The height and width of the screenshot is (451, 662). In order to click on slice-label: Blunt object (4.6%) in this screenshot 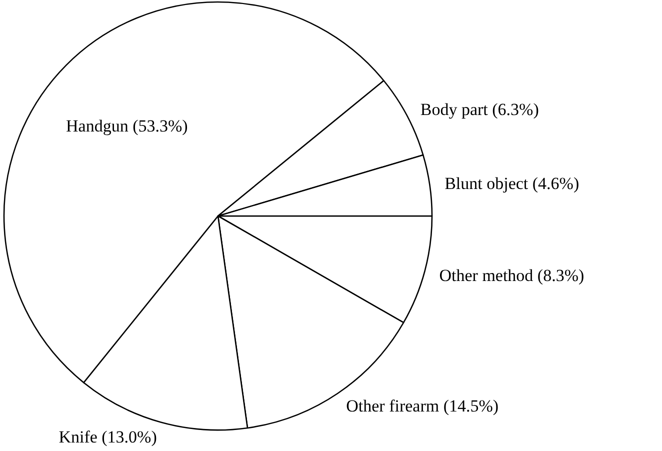, I will do `click(512, 183)`.